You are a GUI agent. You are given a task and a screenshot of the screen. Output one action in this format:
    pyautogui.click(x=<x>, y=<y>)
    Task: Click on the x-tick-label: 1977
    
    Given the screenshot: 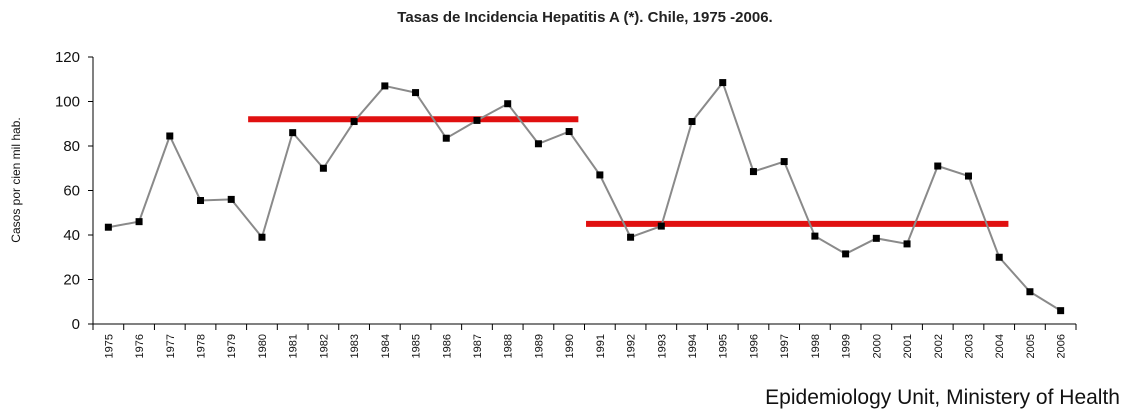 What is the action you would take?
    pyautogui.click(x=171, y=346)
    